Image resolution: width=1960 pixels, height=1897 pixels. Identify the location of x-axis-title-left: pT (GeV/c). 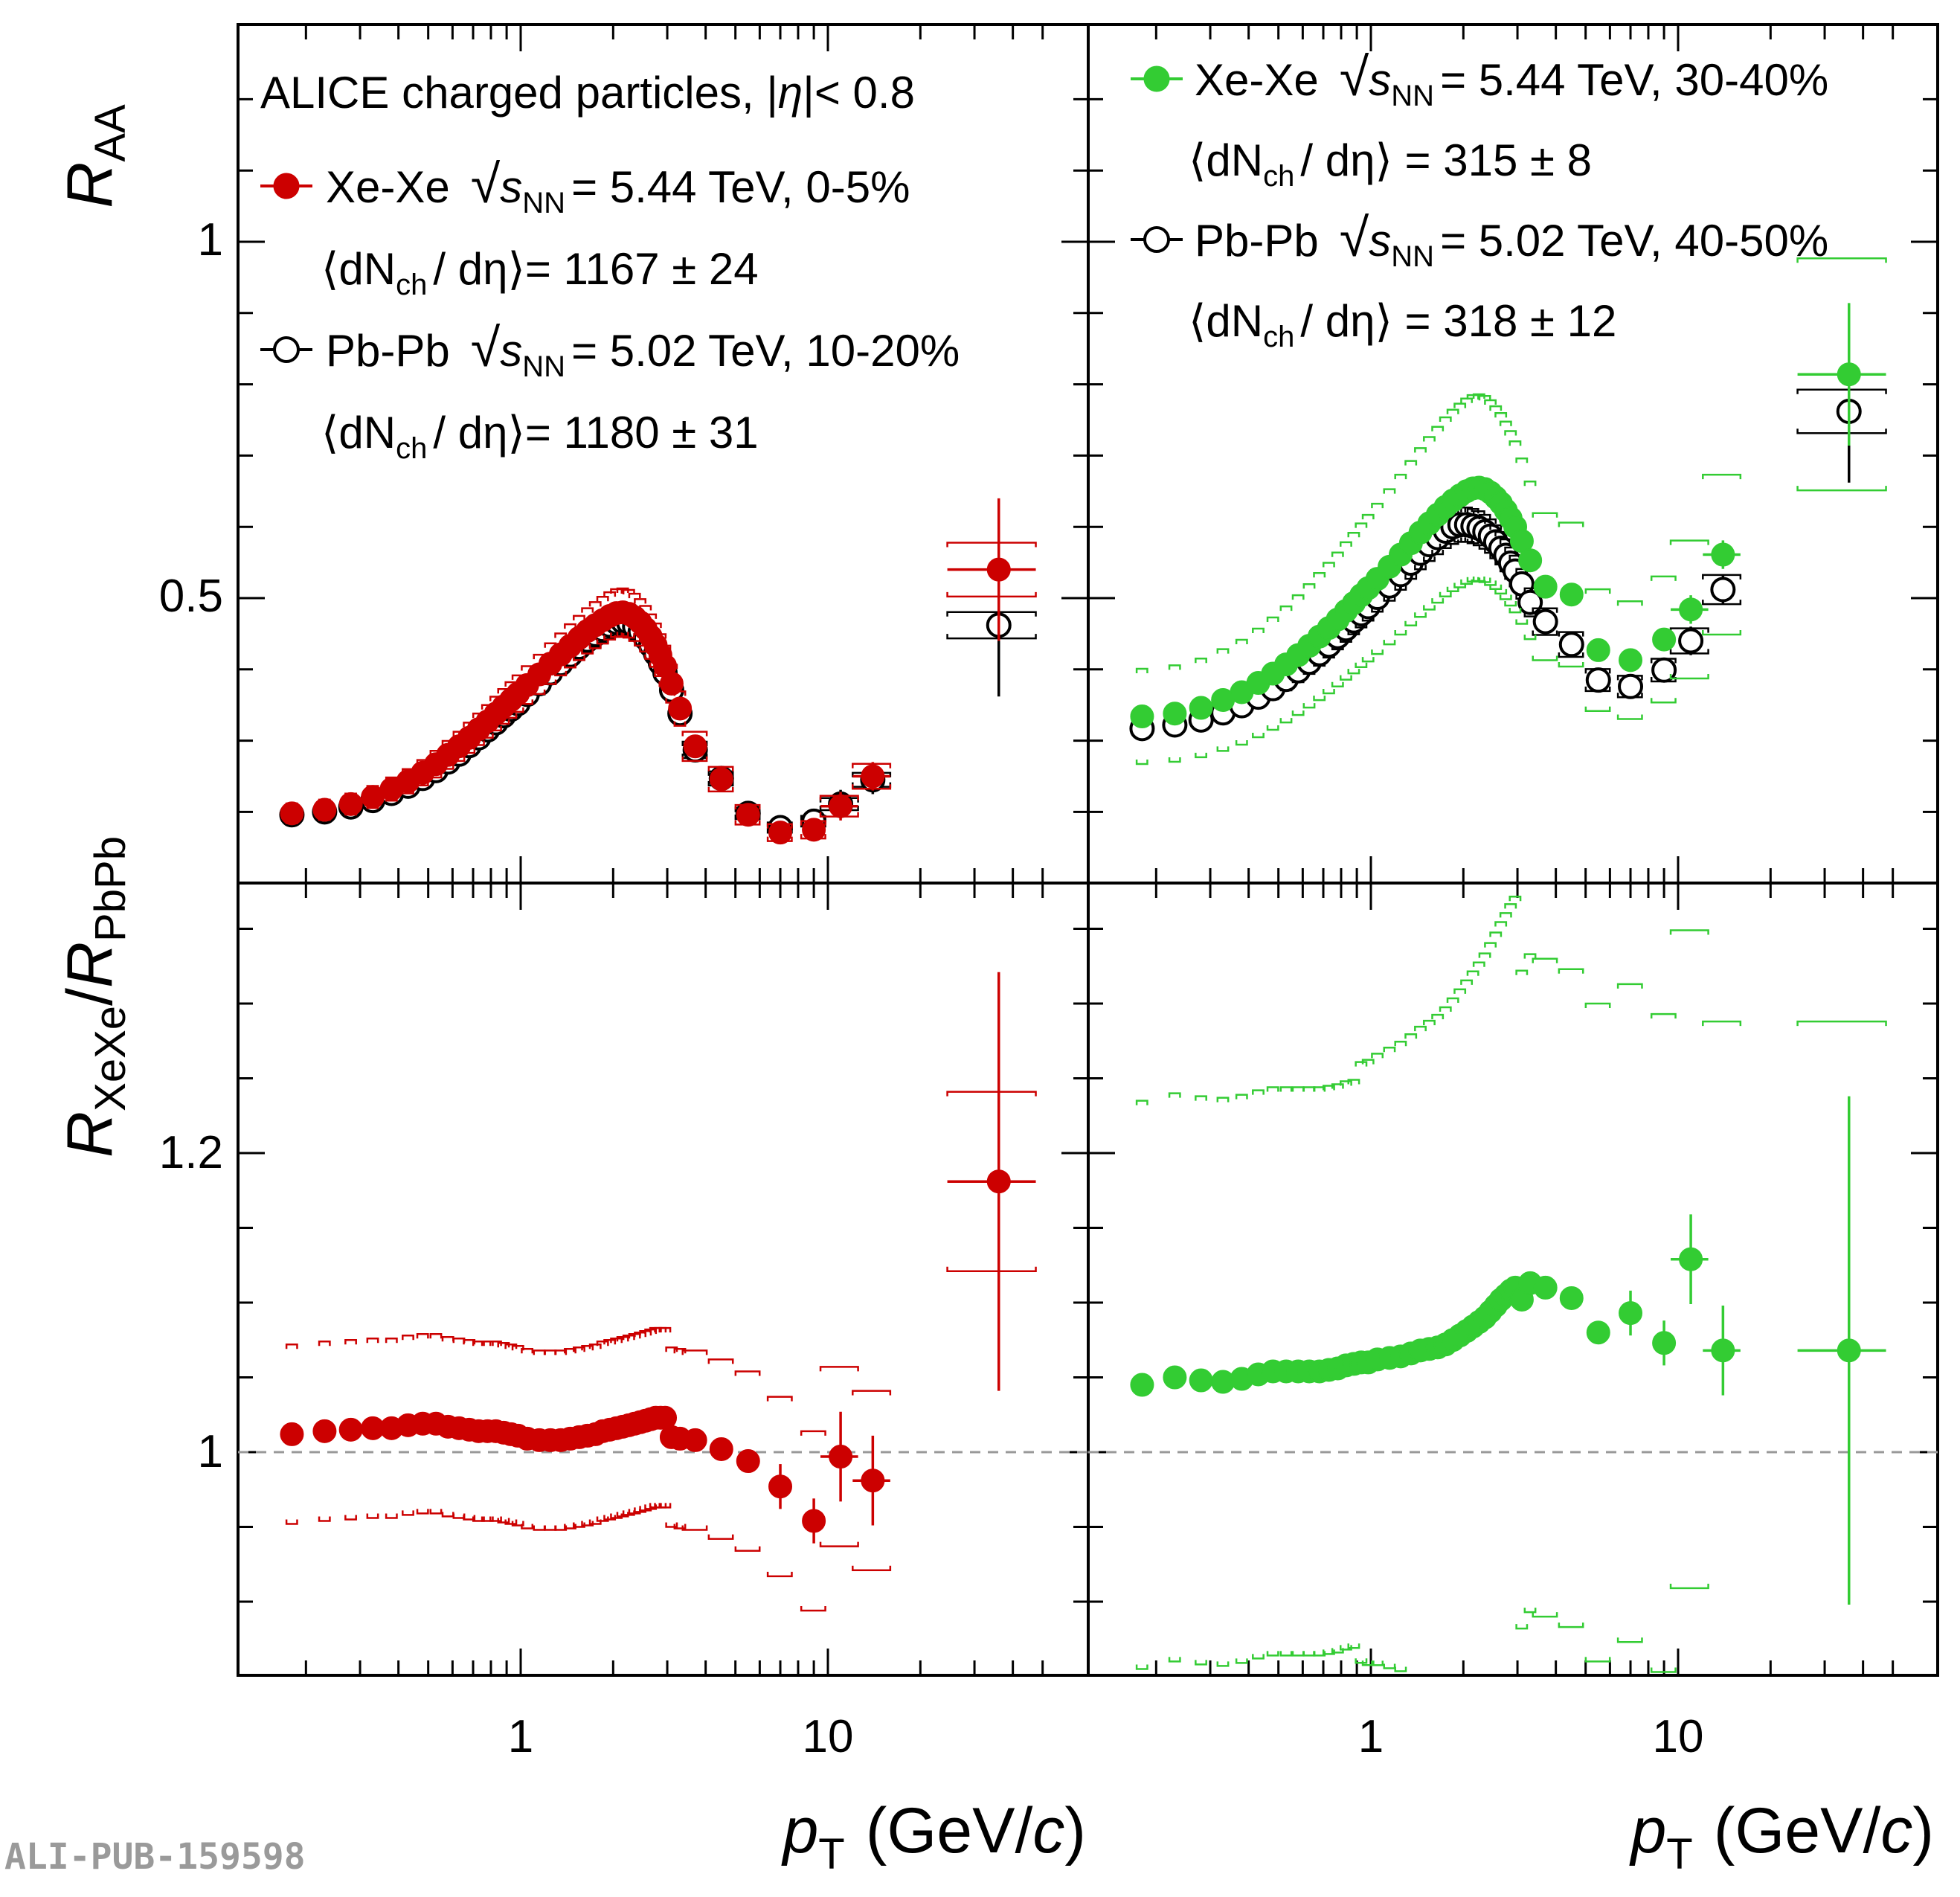
(933, 1836).